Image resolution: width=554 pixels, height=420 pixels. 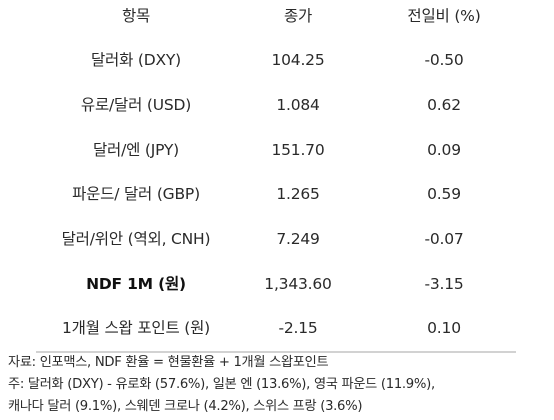 I want to click on row-price: -2.15, so click(x=298, y=328).